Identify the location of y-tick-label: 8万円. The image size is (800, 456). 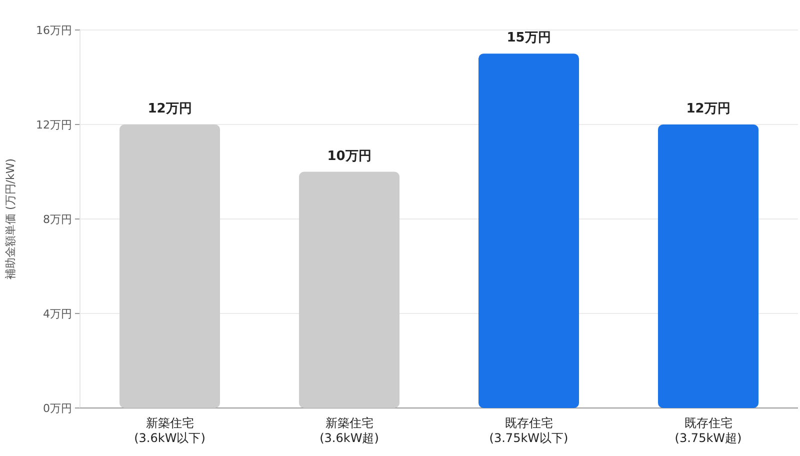
(57, 219).